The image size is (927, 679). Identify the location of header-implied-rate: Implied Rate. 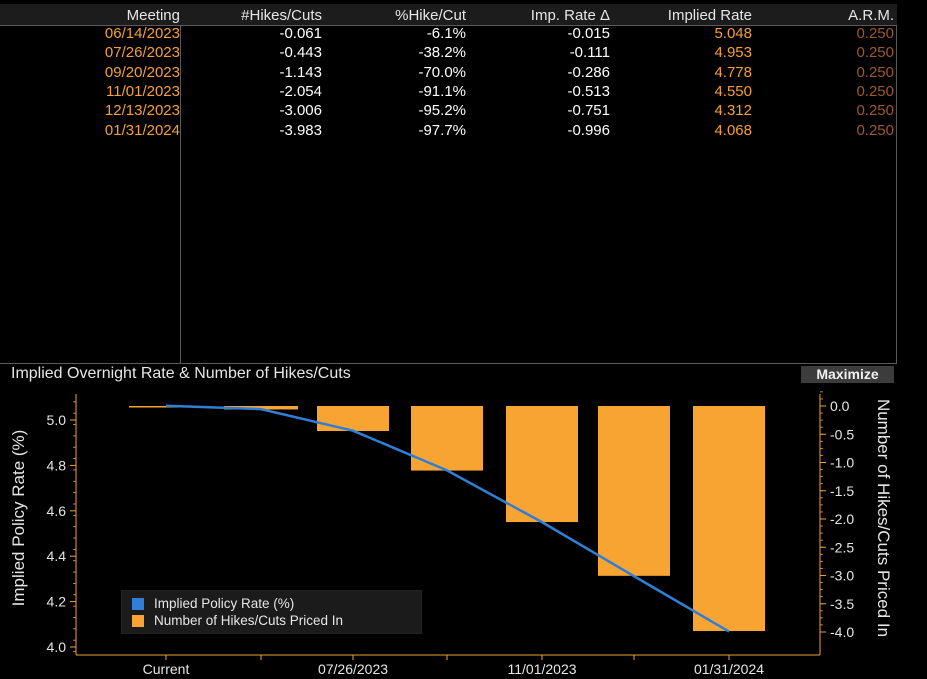
(709, 15).